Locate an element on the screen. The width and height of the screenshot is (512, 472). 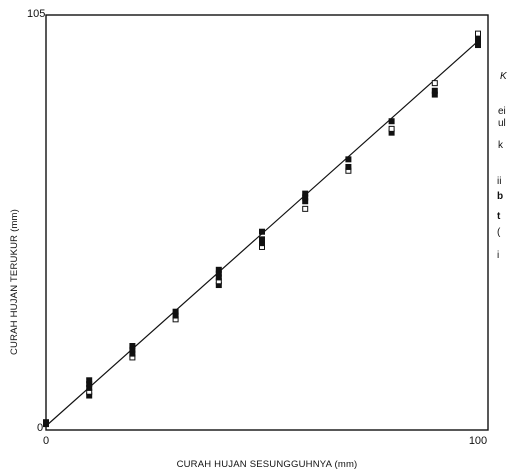
side-text-3: ul is located at coordinates (502, 123).